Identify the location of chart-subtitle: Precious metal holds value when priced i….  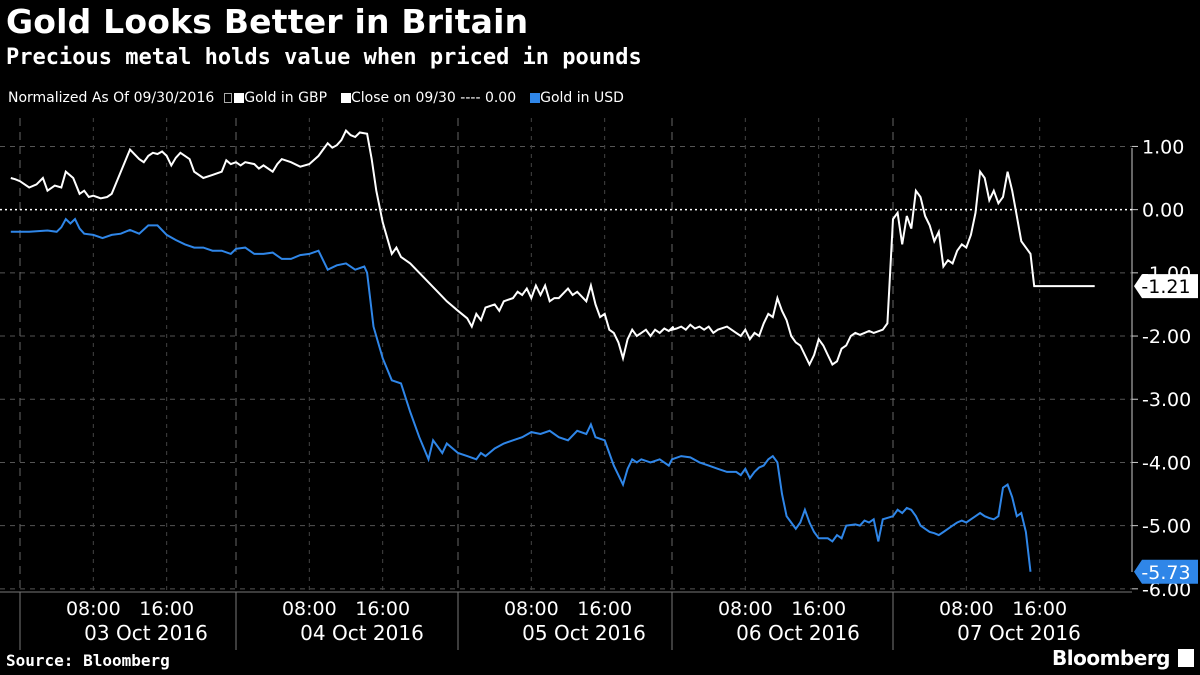
(324, 57).